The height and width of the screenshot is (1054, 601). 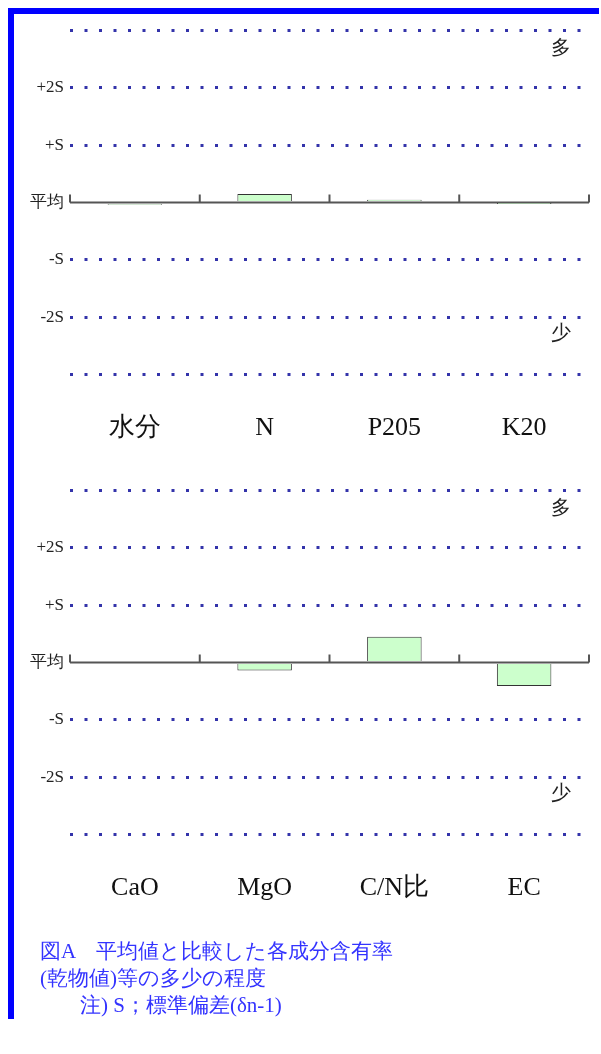 What do you see at coordinates (153, 978) in the screenshot?
I see `text: (乾物値)等の多少の程度` at bounding box center [153, 978].